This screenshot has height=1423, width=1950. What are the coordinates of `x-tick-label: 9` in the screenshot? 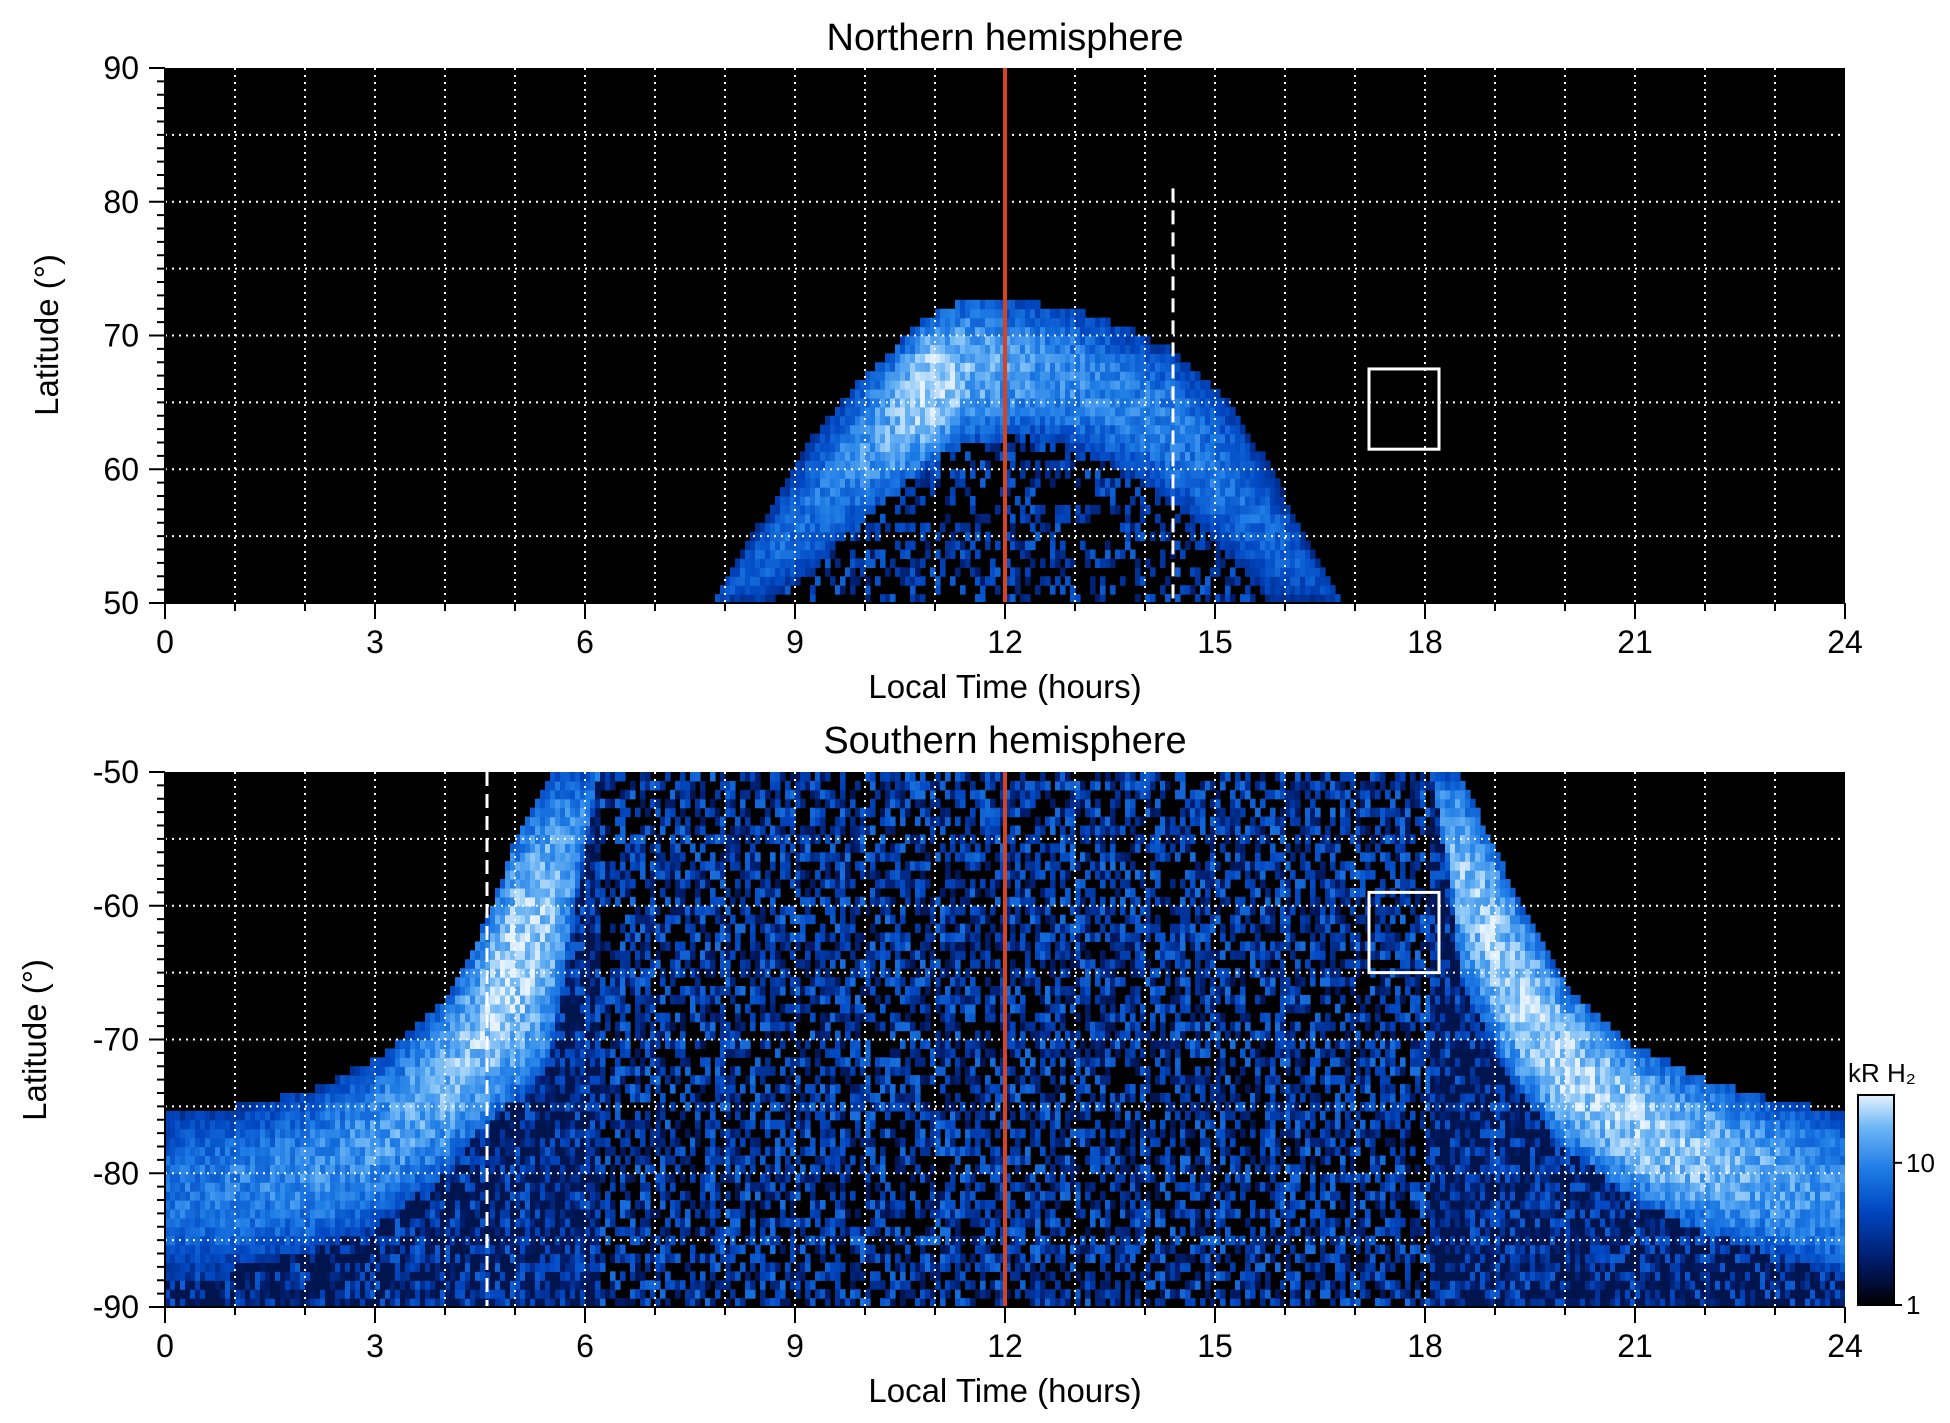 It's located at (795, 642).